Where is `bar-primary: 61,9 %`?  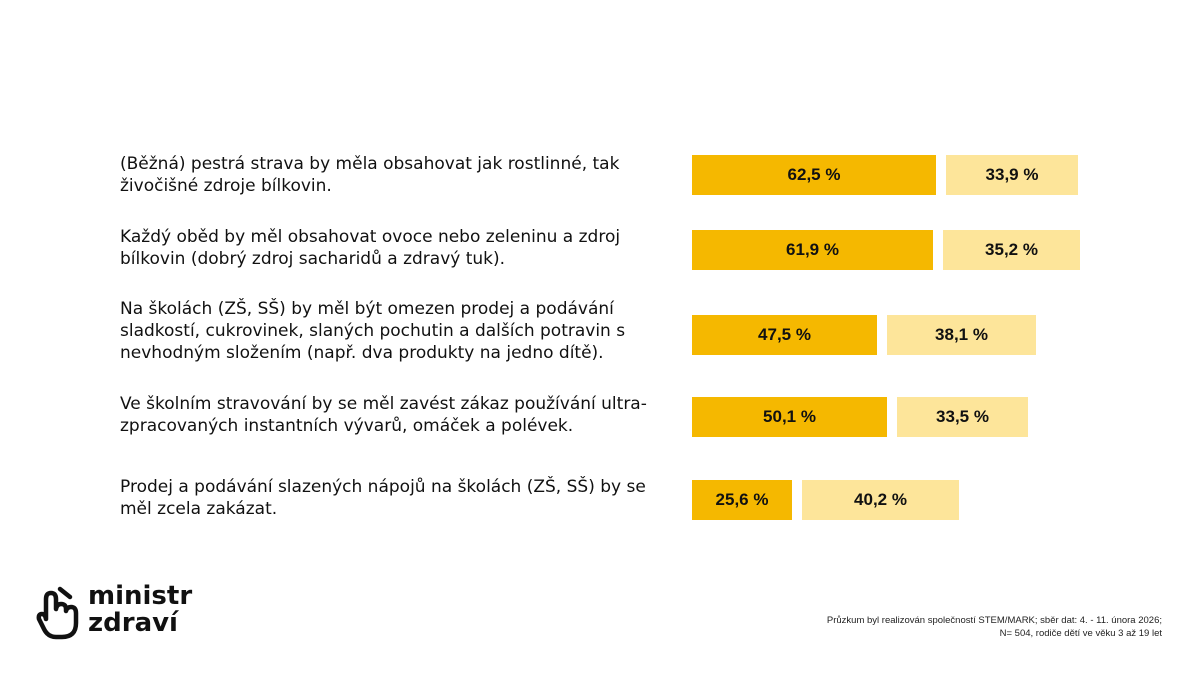
bar-primary: 61,9 % is located at coordinates (812, 250).